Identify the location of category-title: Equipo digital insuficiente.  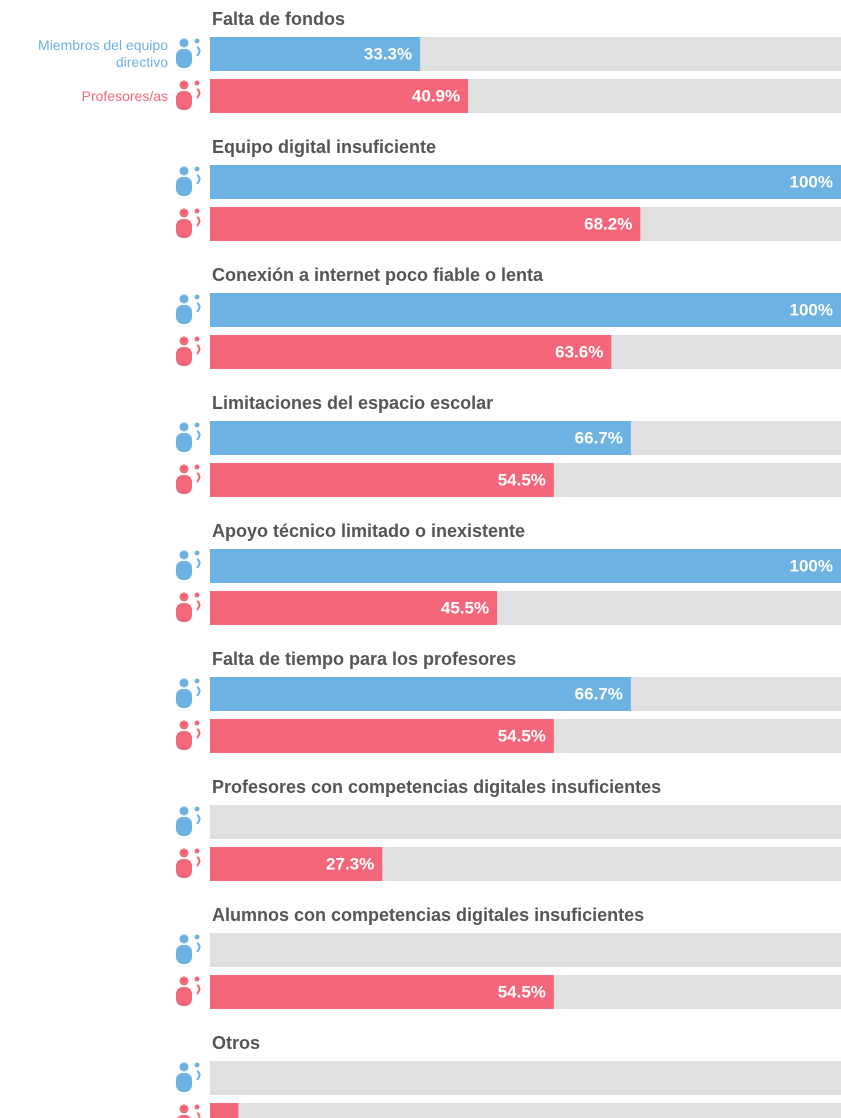
(324, 147).